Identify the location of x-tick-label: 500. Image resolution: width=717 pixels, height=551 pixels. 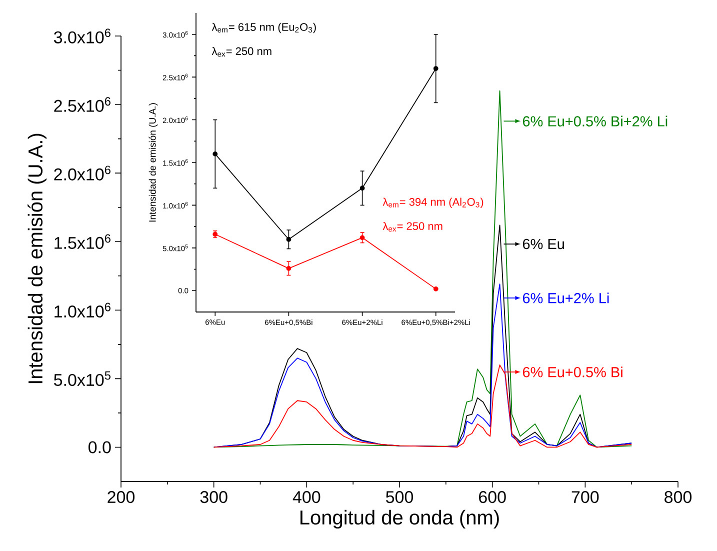
(400, 497).